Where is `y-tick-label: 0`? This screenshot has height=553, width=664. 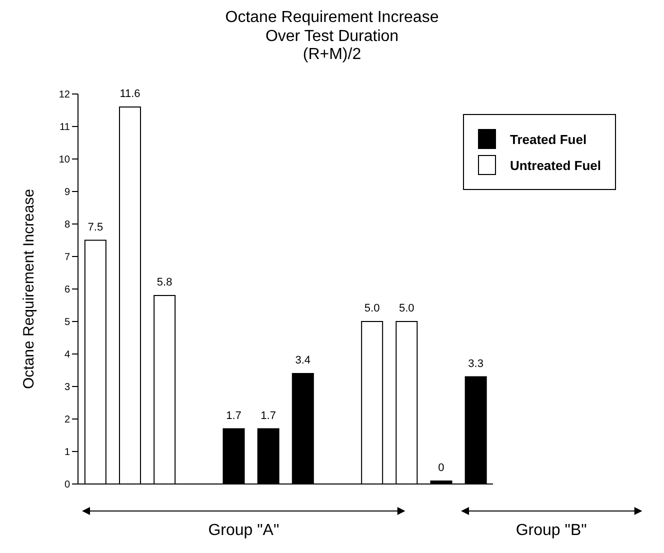 y-tick-label: 0 is located at coordinates (67, 485).